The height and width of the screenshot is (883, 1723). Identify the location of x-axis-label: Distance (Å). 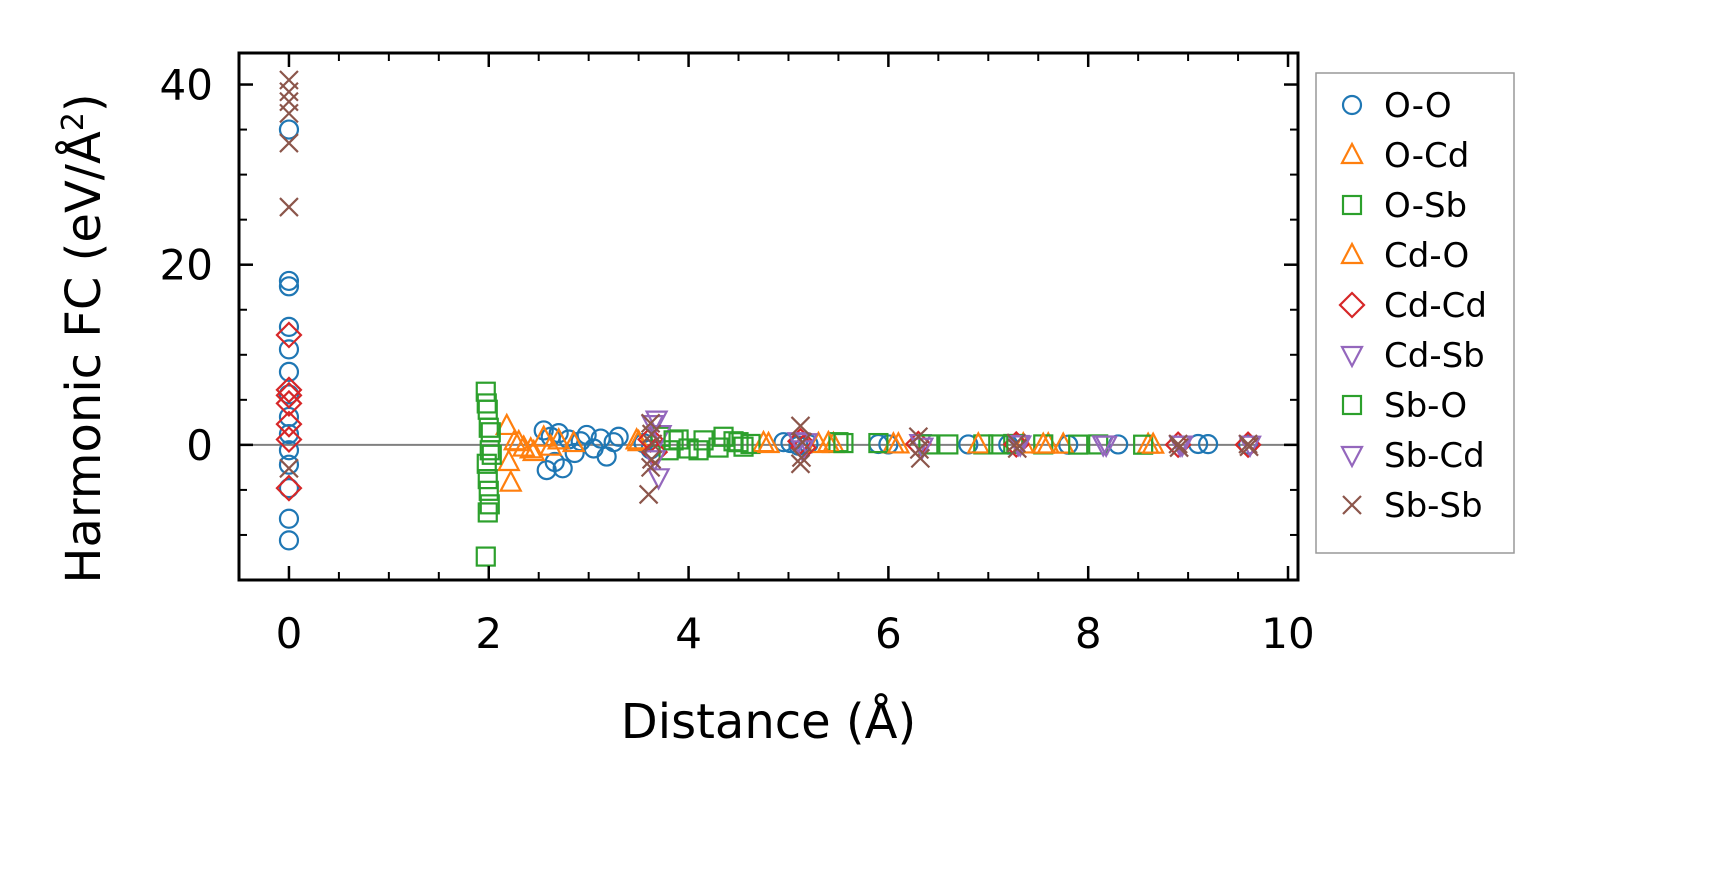
(768, 721).